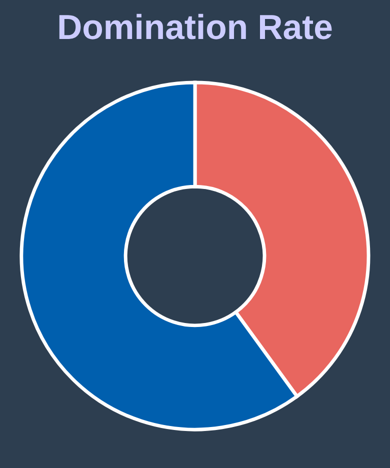 This screenshot has height=468, width=390. What do you see at coordinates (195, 27) in the screenshot?
I see `chart-title: Domination Rate` at bounding box center [195, 27].